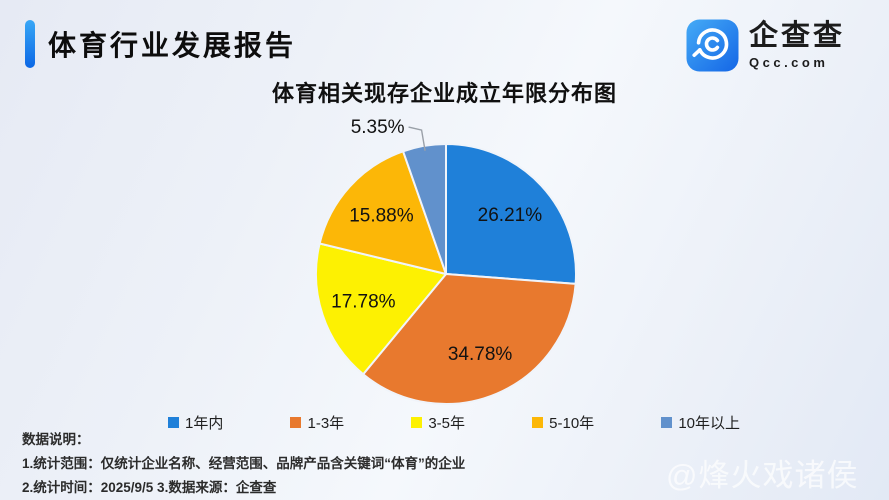 The width and height of the screenshot is (889, 500). I want to click on pie-label-5-10年: 15.88%, so click(381, 216).